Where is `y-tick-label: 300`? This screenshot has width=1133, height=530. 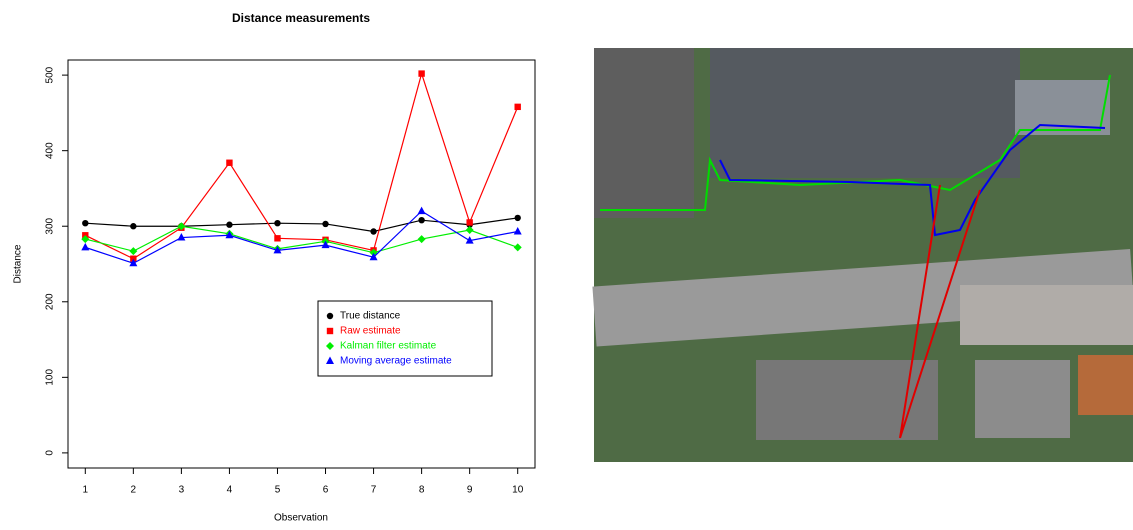 y-tick-label: 300 is located at coordinates (50, 225).